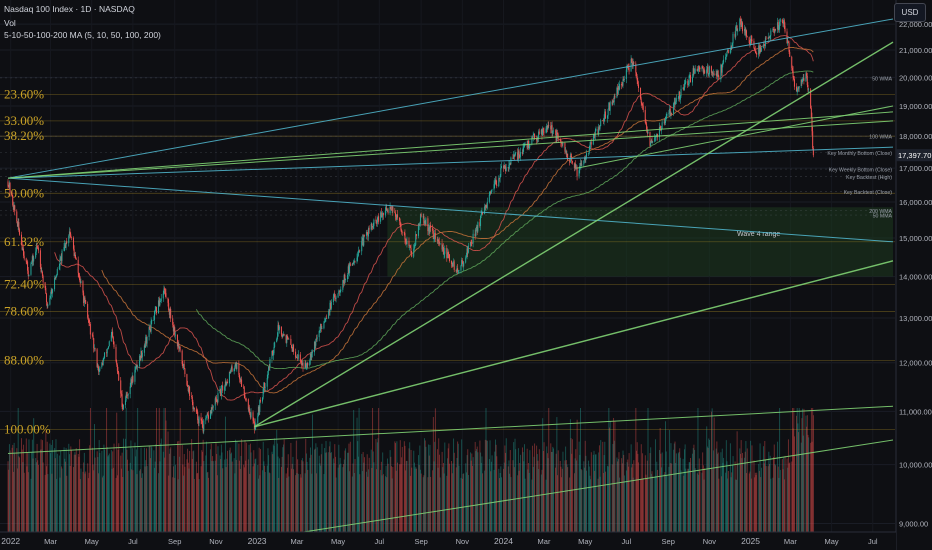  I want to click on volume-indicator-label: Vol, so click(10, 23).